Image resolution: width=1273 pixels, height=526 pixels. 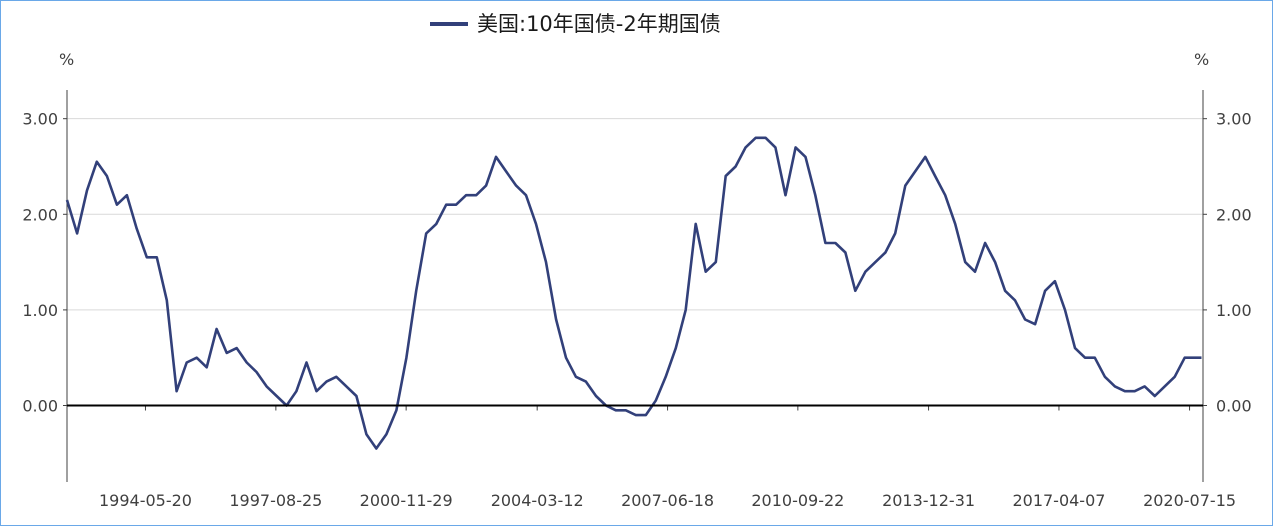 What do you see at coordinates (1234, 310) in the screenshot?
I see `y-tick-label-right: 1.00` at bounding box center [1234, 310].